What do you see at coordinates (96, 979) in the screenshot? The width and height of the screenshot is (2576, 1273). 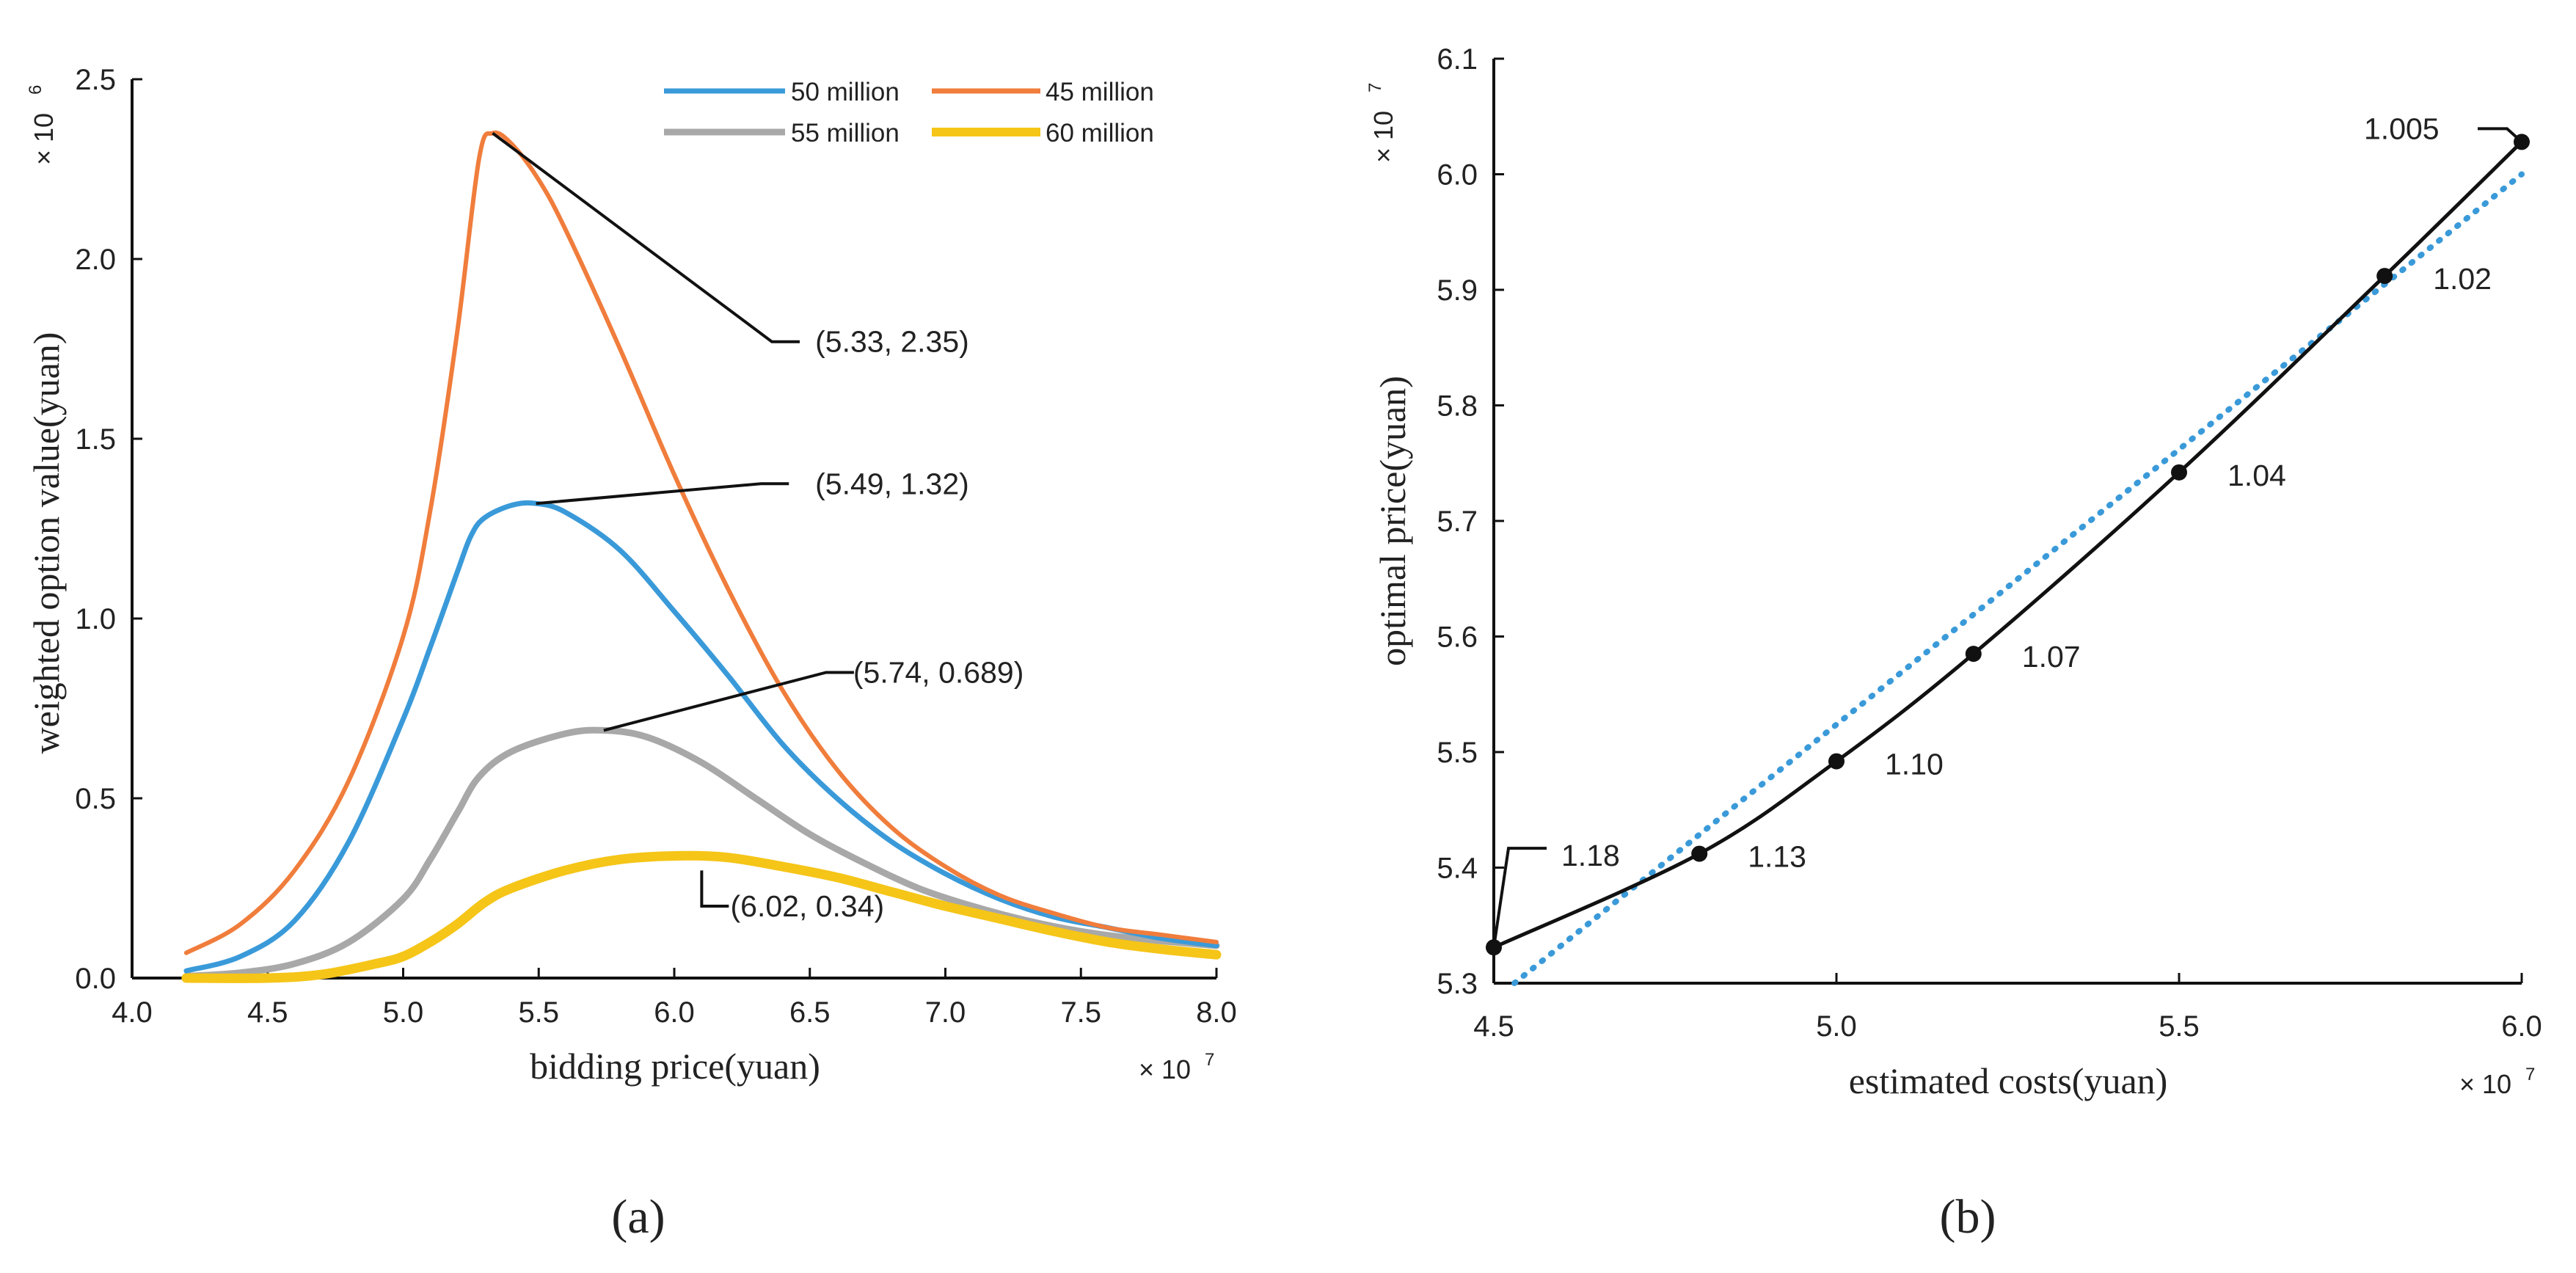 I see `panel-a-y-tick-label: 0.0` at bounding box center [96, 979].